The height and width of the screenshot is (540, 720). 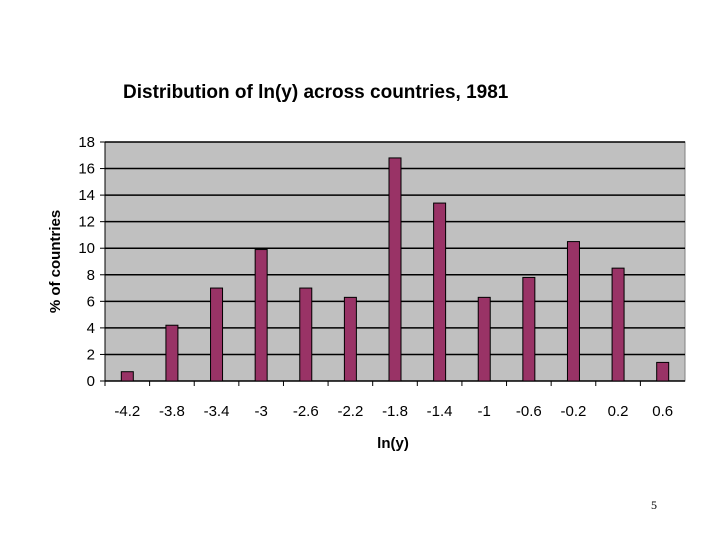 I want to click on y-tick-label: 6, so click(x=91, y=301).